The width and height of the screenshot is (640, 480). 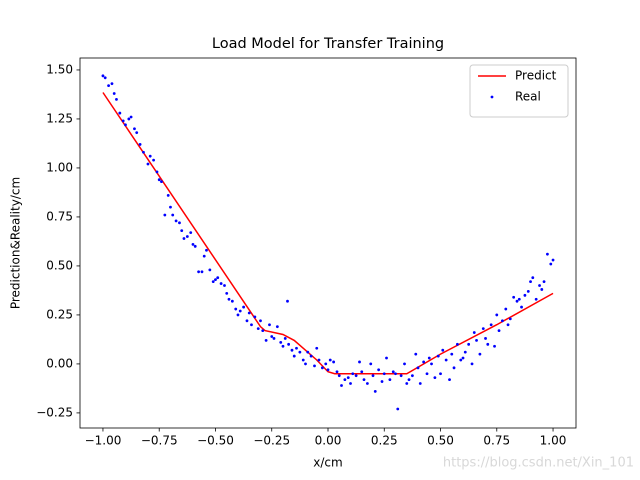 I want to click on y-tick-label: 1.50, so click(x=59, y=69).